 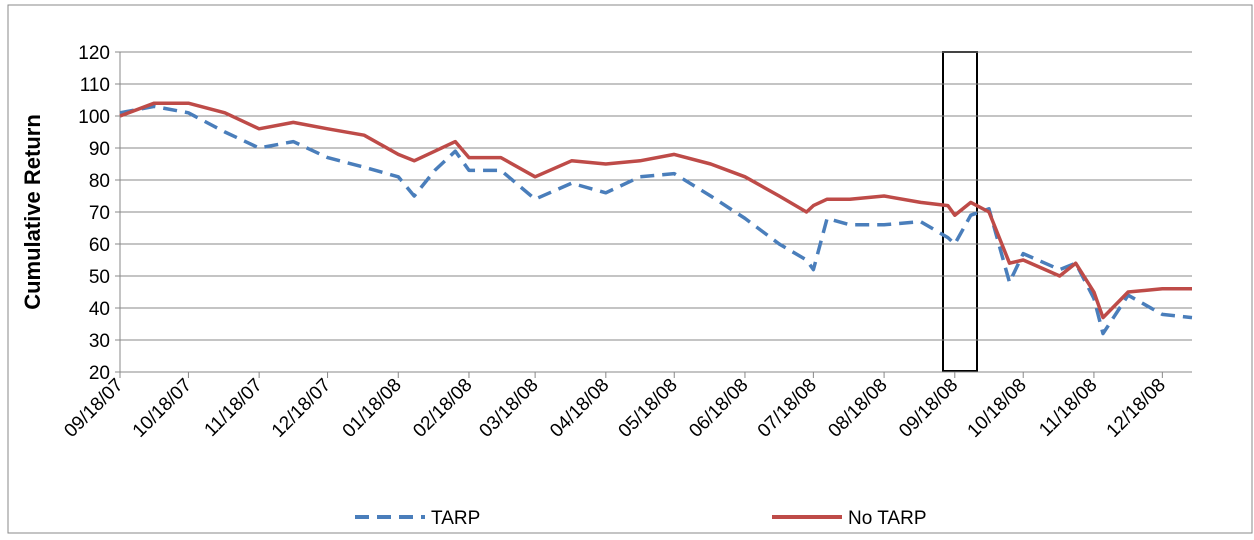 I want to click on x-tick-label: 02/18/08, so click(x=442, y=408).